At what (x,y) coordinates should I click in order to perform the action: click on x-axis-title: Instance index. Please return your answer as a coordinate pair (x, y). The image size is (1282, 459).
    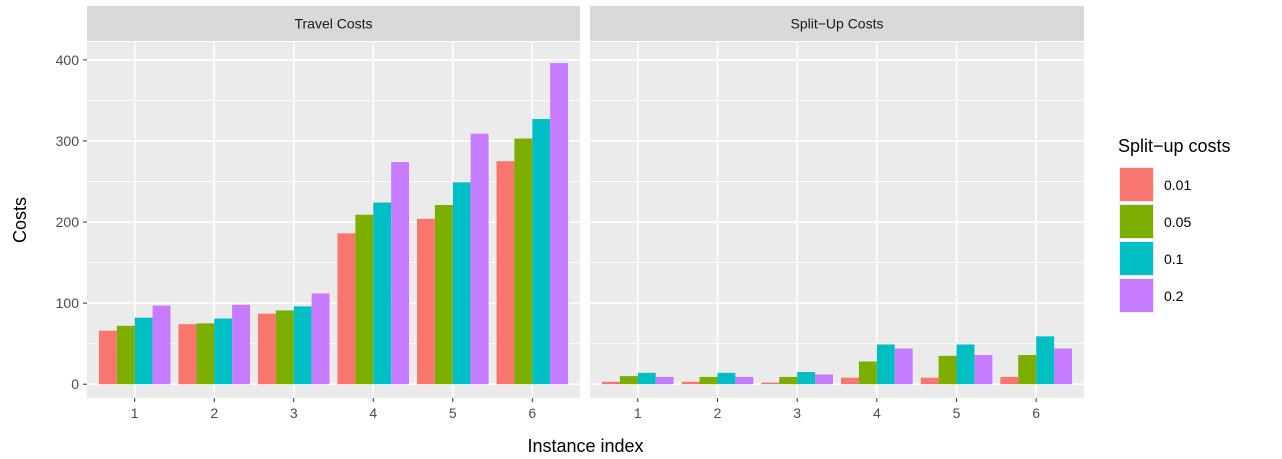
    Looking at the image, I should click on (585, 446).